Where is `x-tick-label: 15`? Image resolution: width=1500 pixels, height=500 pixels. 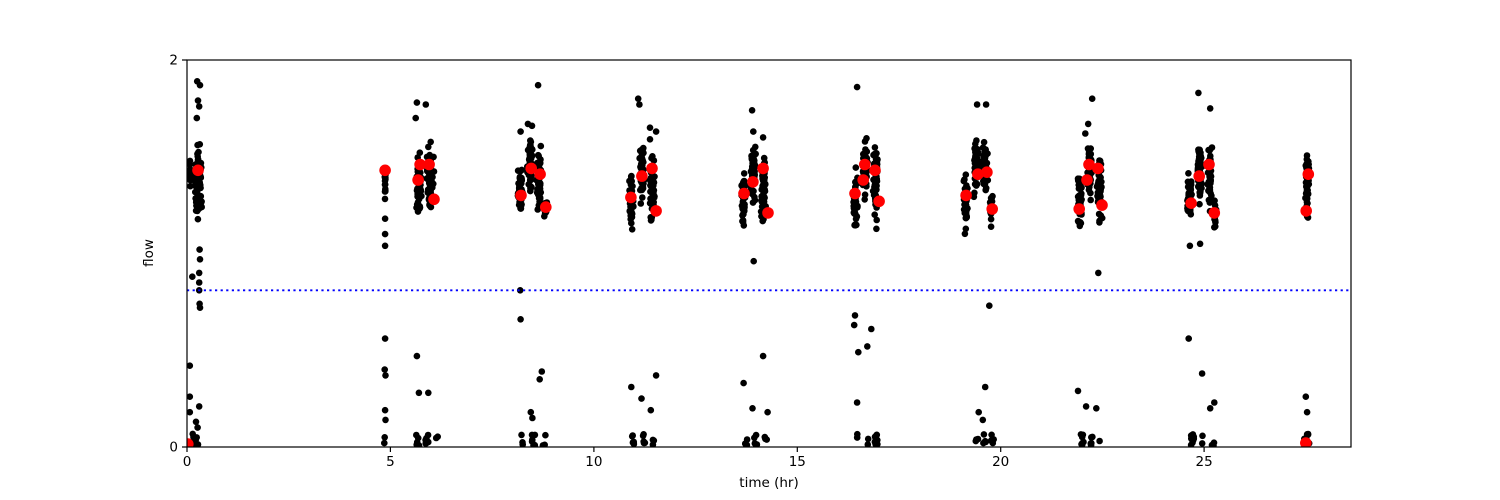 x-tick-label: 15 is located at coordinates (797, 462).